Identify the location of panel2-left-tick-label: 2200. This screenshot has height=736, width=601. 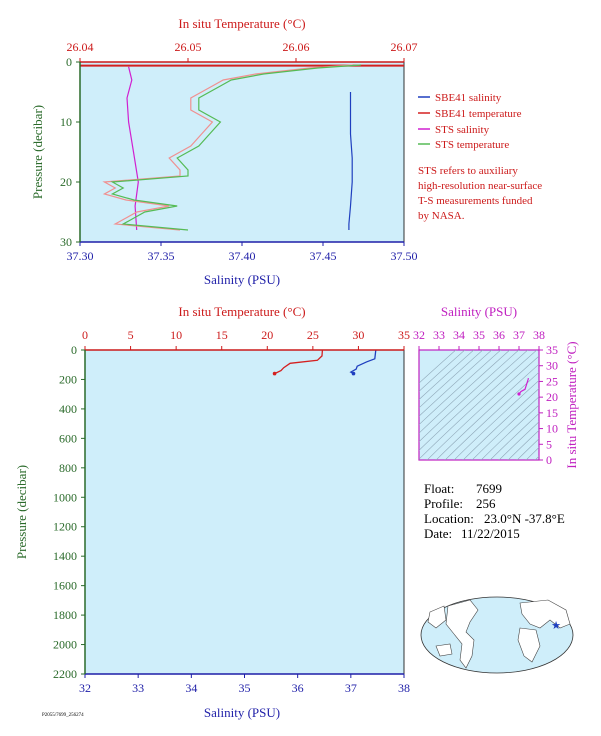
(65, 674).